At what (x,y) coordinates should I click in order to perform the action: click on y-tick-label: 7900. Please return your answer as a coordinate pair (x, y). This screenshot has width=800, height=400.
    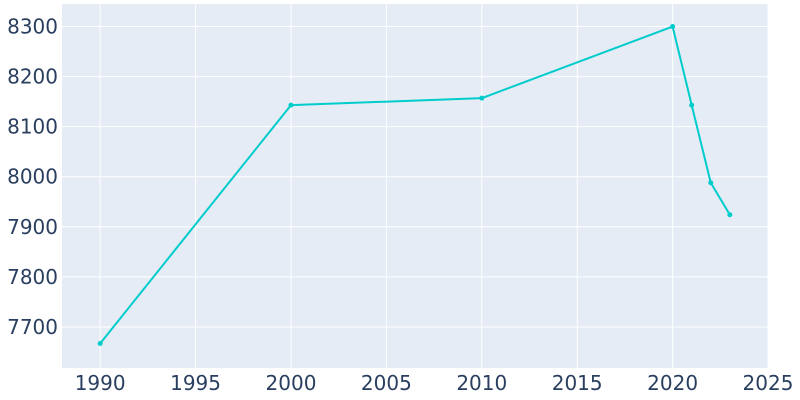
    Looking at the image, I should click on (32, 227).